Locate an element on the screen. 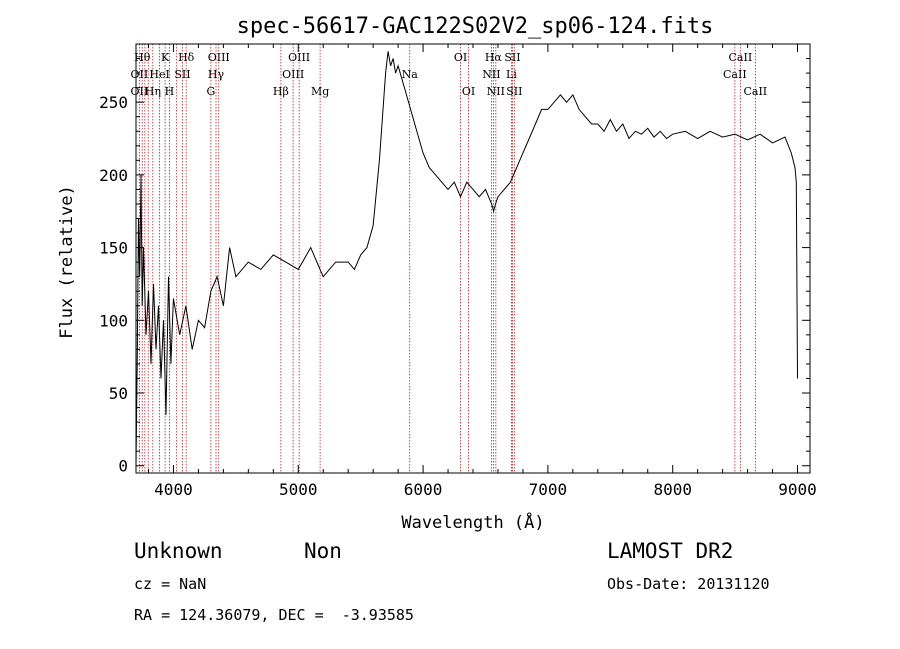 The image size is (900, 649). line-label-22: Hβ is located at coordinates (281, 91).